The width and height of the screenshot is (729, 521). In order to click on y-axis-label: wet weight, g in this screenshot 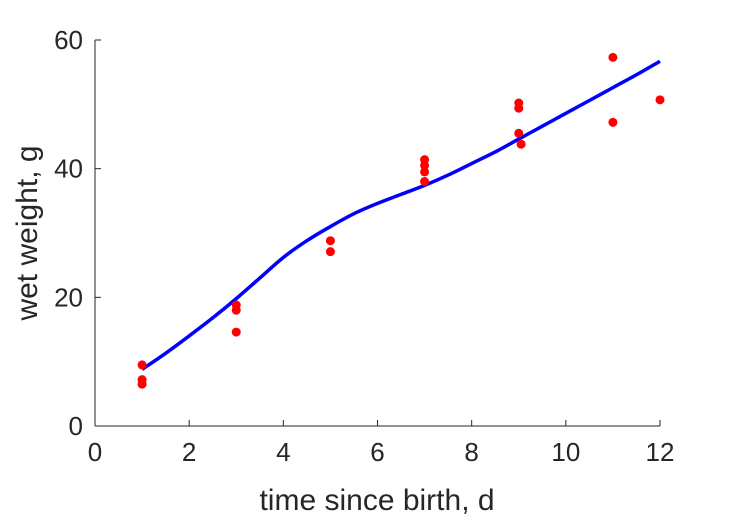, I will do `click(27, 233)`.